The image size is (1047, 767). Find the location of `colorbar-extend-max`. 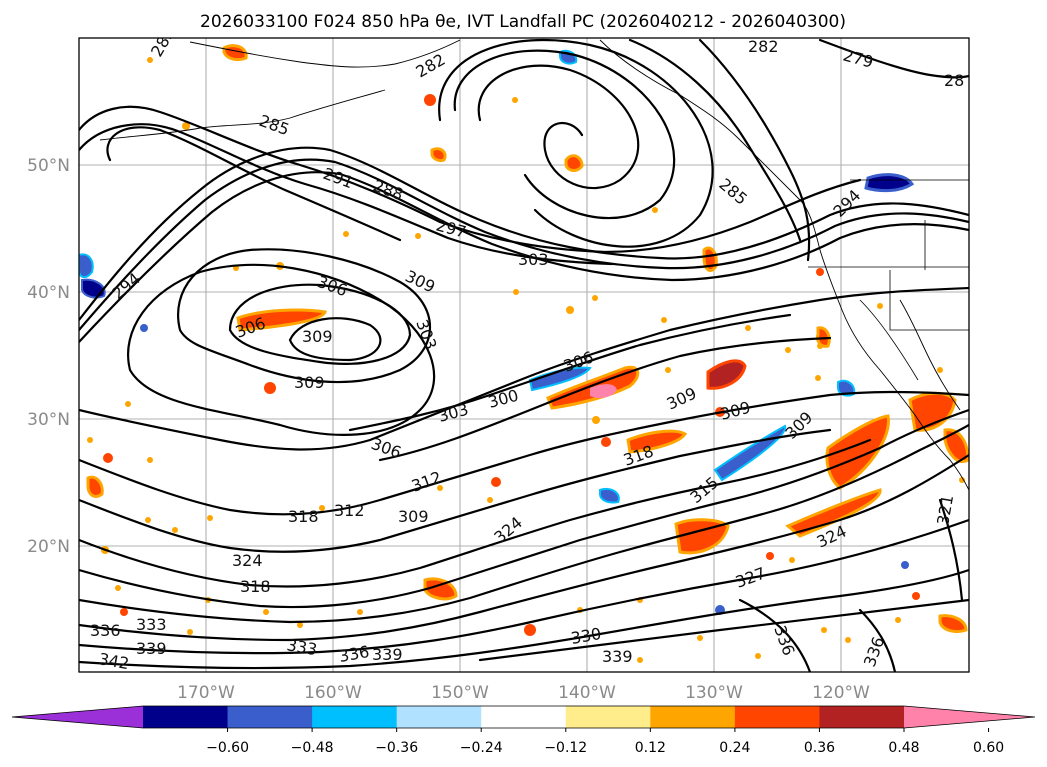

colorbar-extend-max is located at coordinates (969, 717).